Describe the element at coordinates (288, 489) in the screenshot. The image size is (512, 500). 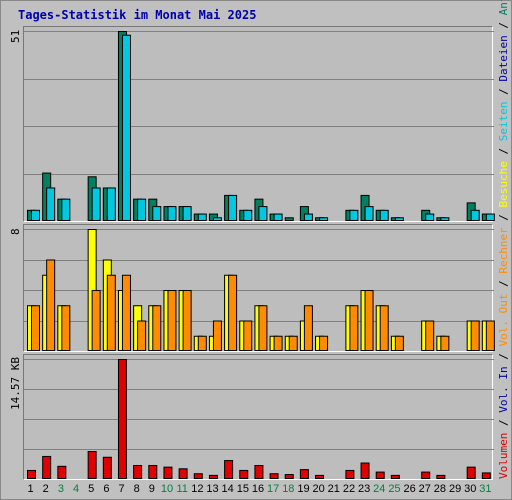
I see `day-label-18: 18` at that location.